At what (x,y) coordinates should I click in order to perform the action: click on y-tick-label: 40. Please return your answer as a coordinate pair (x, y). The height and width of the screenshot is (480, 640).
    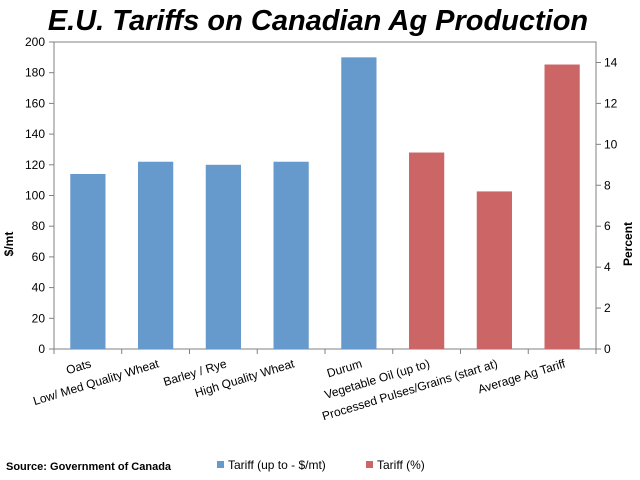
    Looking at the image, I should click on (39, 288).